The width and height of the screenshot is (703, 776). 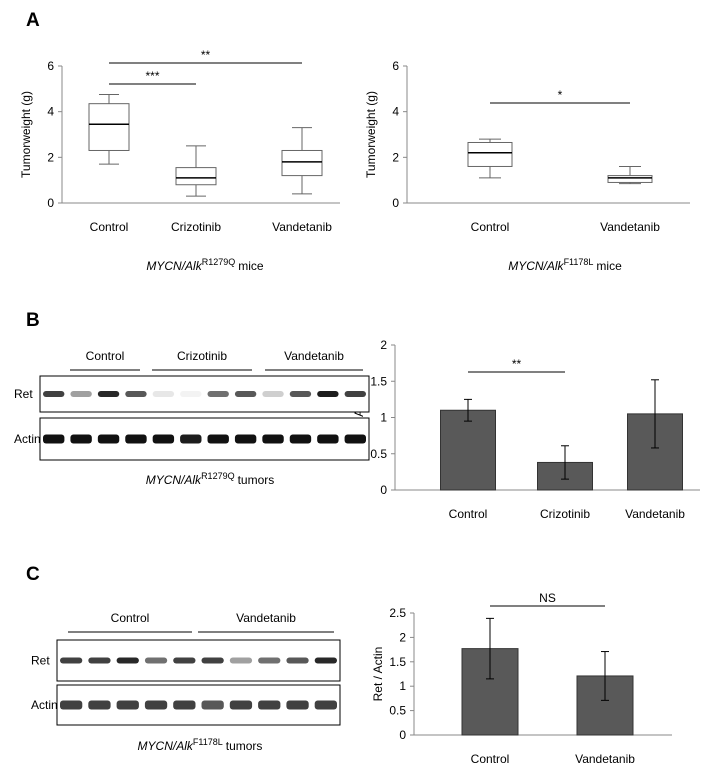 I want to click on lane-group-label: Control, so click(x=105, y=356).